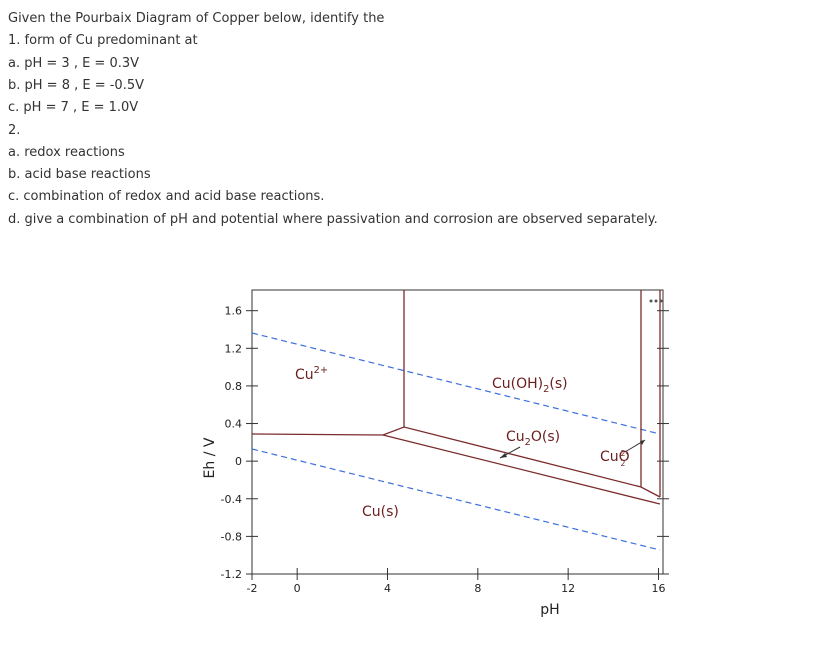 This screenshot has height=654, width=828. What do you see at coordinates (234, 311) in the screenshot?
I see `y-tick-label: 1.6` at bounding box center [234, 311].